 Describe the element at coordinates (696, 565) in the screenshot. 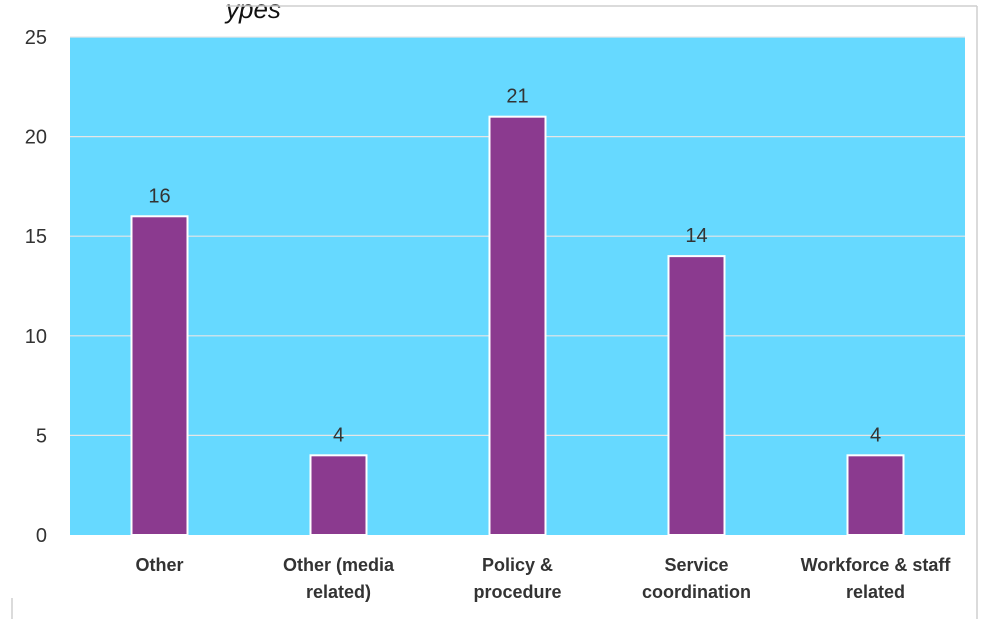

I see `x-category-label: Service` at that location.